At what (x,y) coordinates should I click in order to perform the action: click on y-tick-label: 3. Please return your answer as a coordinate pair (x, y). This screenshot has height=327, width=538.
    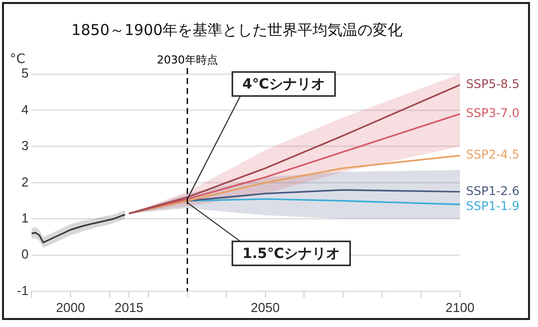
    Looking at the image, I should click on (25, 146).